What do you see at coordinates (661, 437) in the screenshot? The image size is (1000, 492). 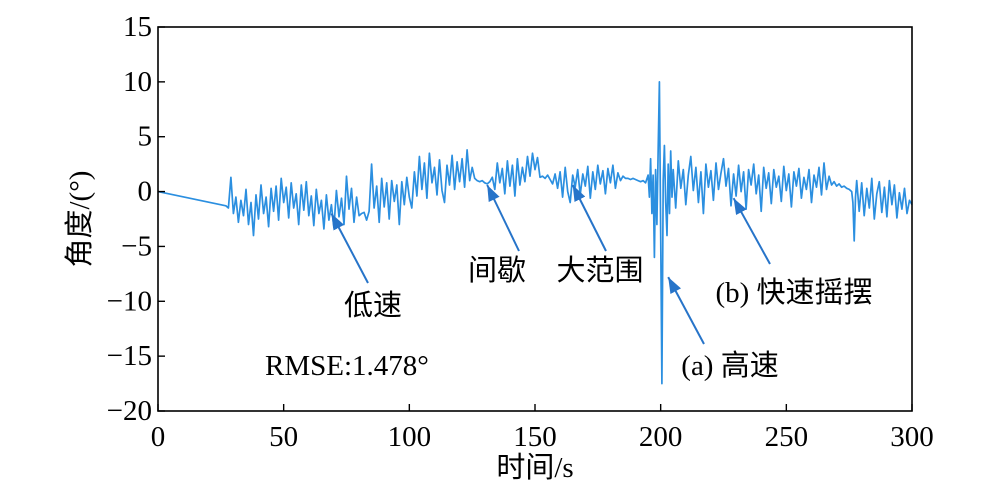 I see `x-tick-label: 200` at bounding box center [661, 437].